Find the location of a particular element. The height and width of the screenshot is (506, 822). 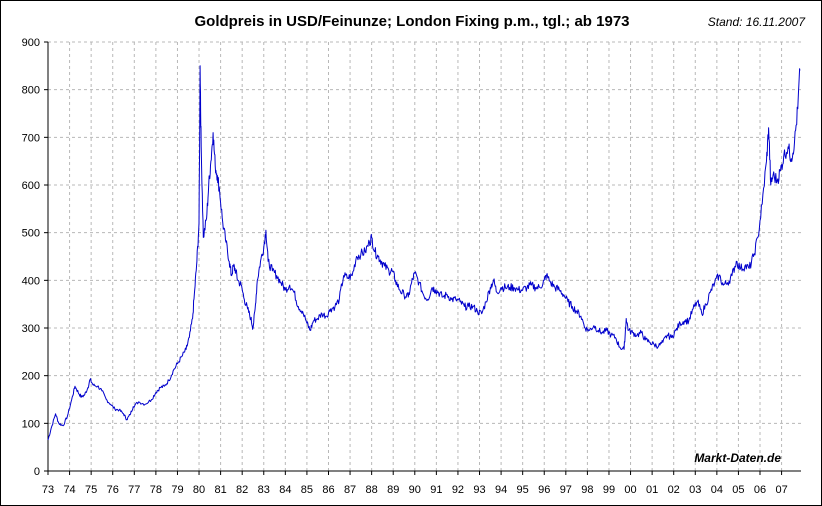

x-tick-label: 79 is located at coordinates (177, 490).